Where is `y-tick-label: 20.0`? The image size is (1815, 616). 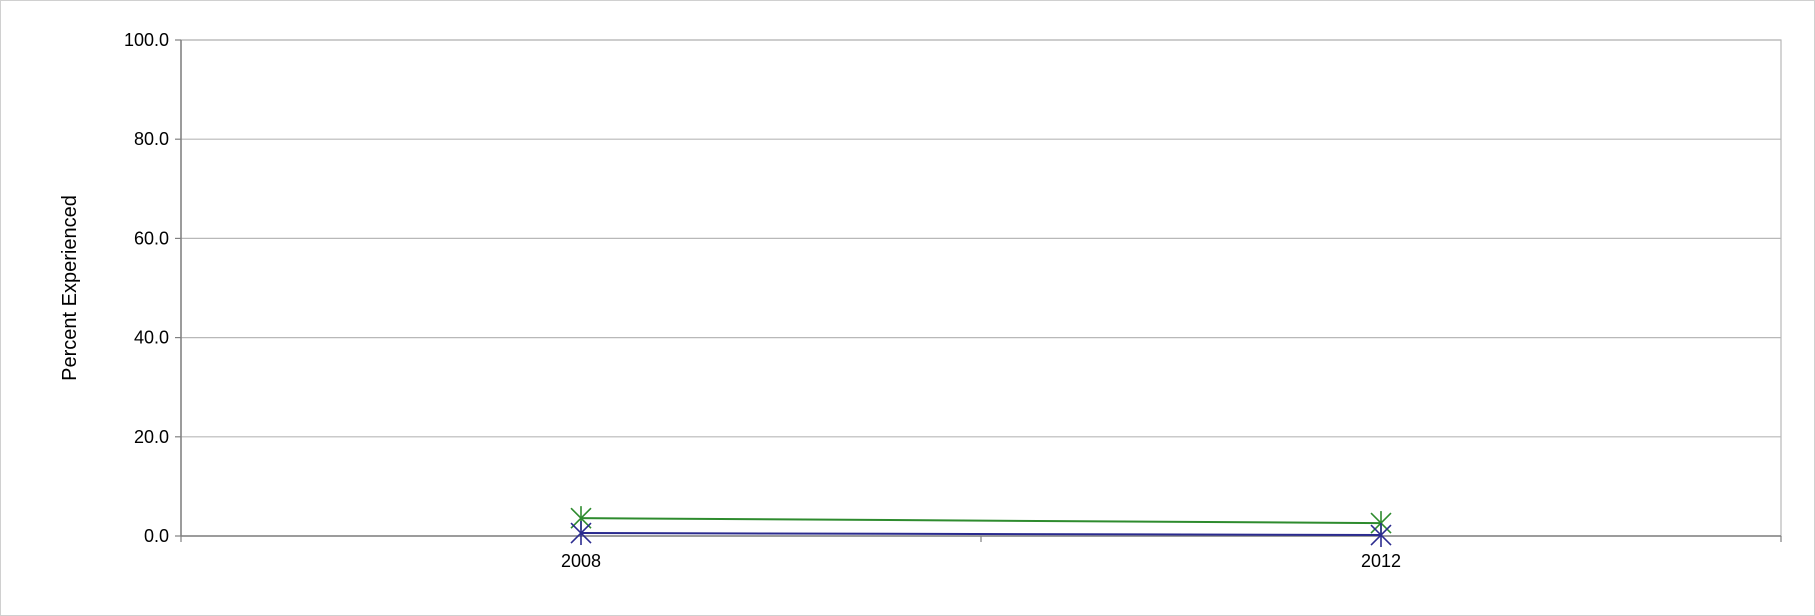 y-tick-label: 20.0 is located at coordinates (151, 437).